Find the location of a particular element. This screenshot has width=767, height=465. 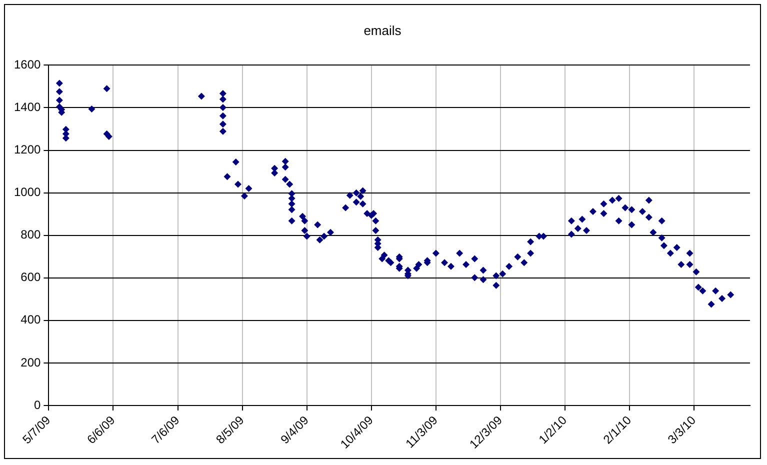

y-tick-label: 600 is located at coordinates (31, 277).